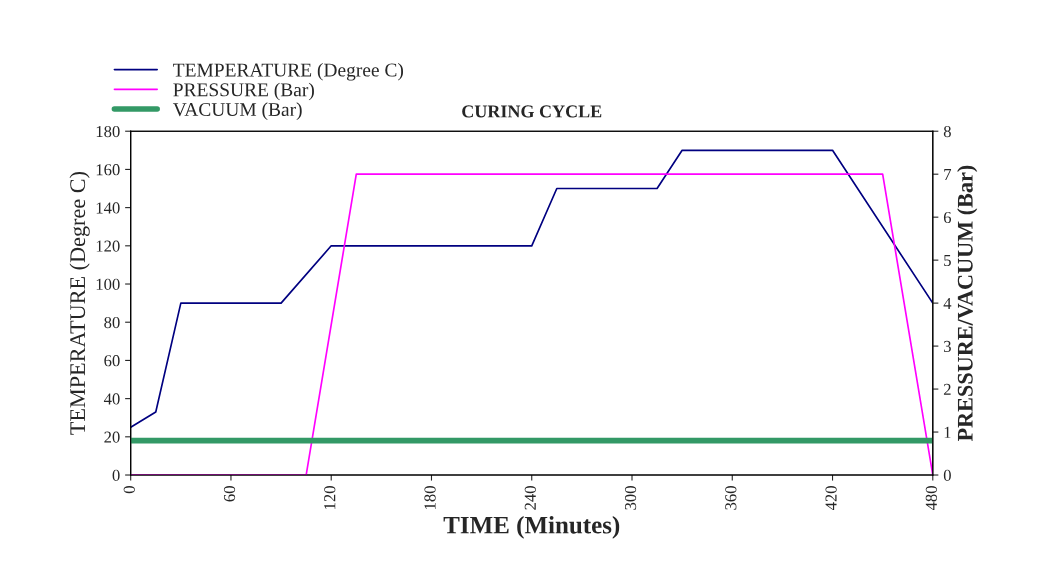 The width and height of the screenshot is (1054, 573). Describe the element at coordinates (931, 498) in the screenshot. I see `x-tick-label: 480` at that location.